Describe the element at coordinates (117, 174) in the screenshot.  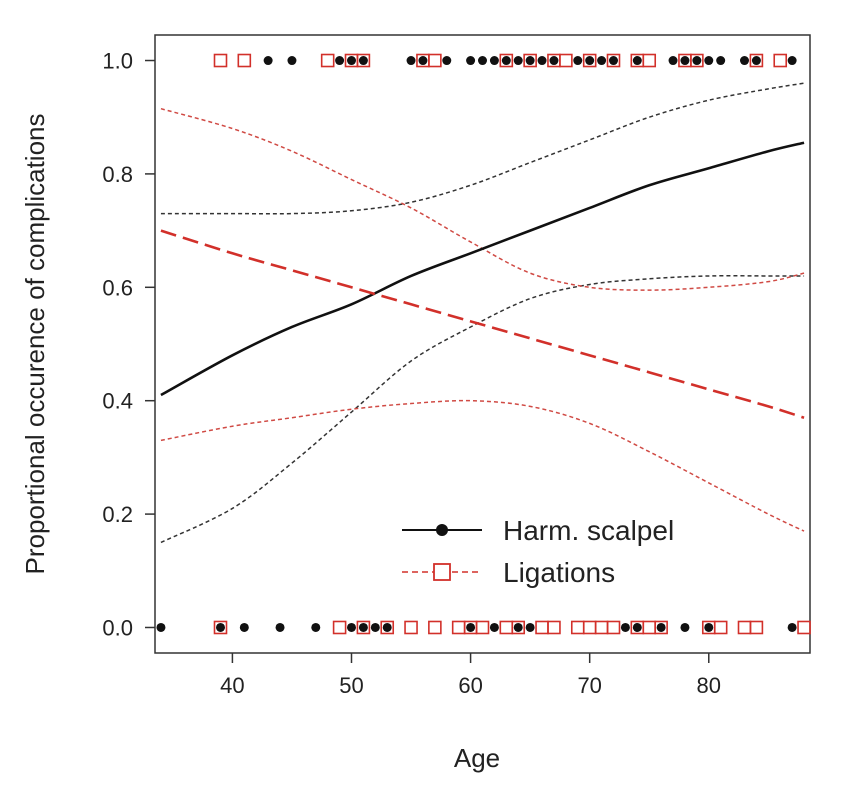
I see `y-tick-label: 0.8` at that location.